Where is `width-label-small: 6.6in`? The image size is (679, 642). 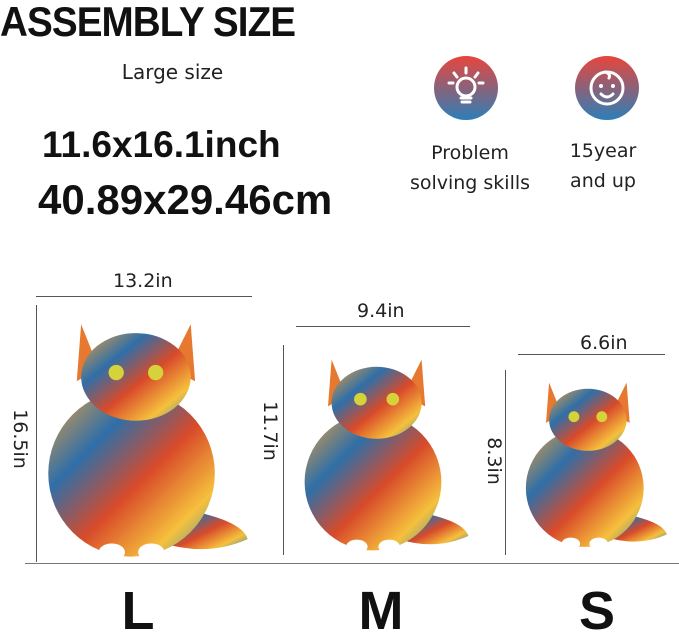
width-label-small: 6.6in is located at coordinates (604, 343).